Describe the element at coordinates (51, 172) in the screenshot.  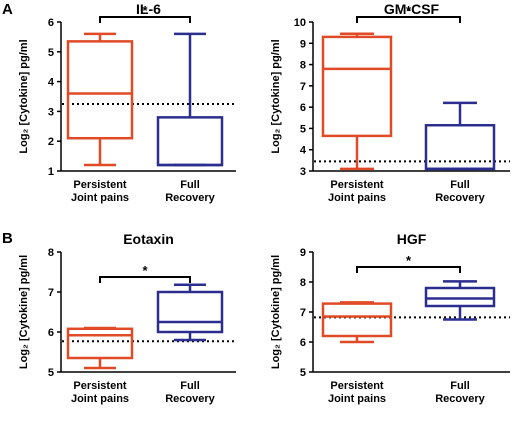
I see `y-tick-label: 1` at that location.